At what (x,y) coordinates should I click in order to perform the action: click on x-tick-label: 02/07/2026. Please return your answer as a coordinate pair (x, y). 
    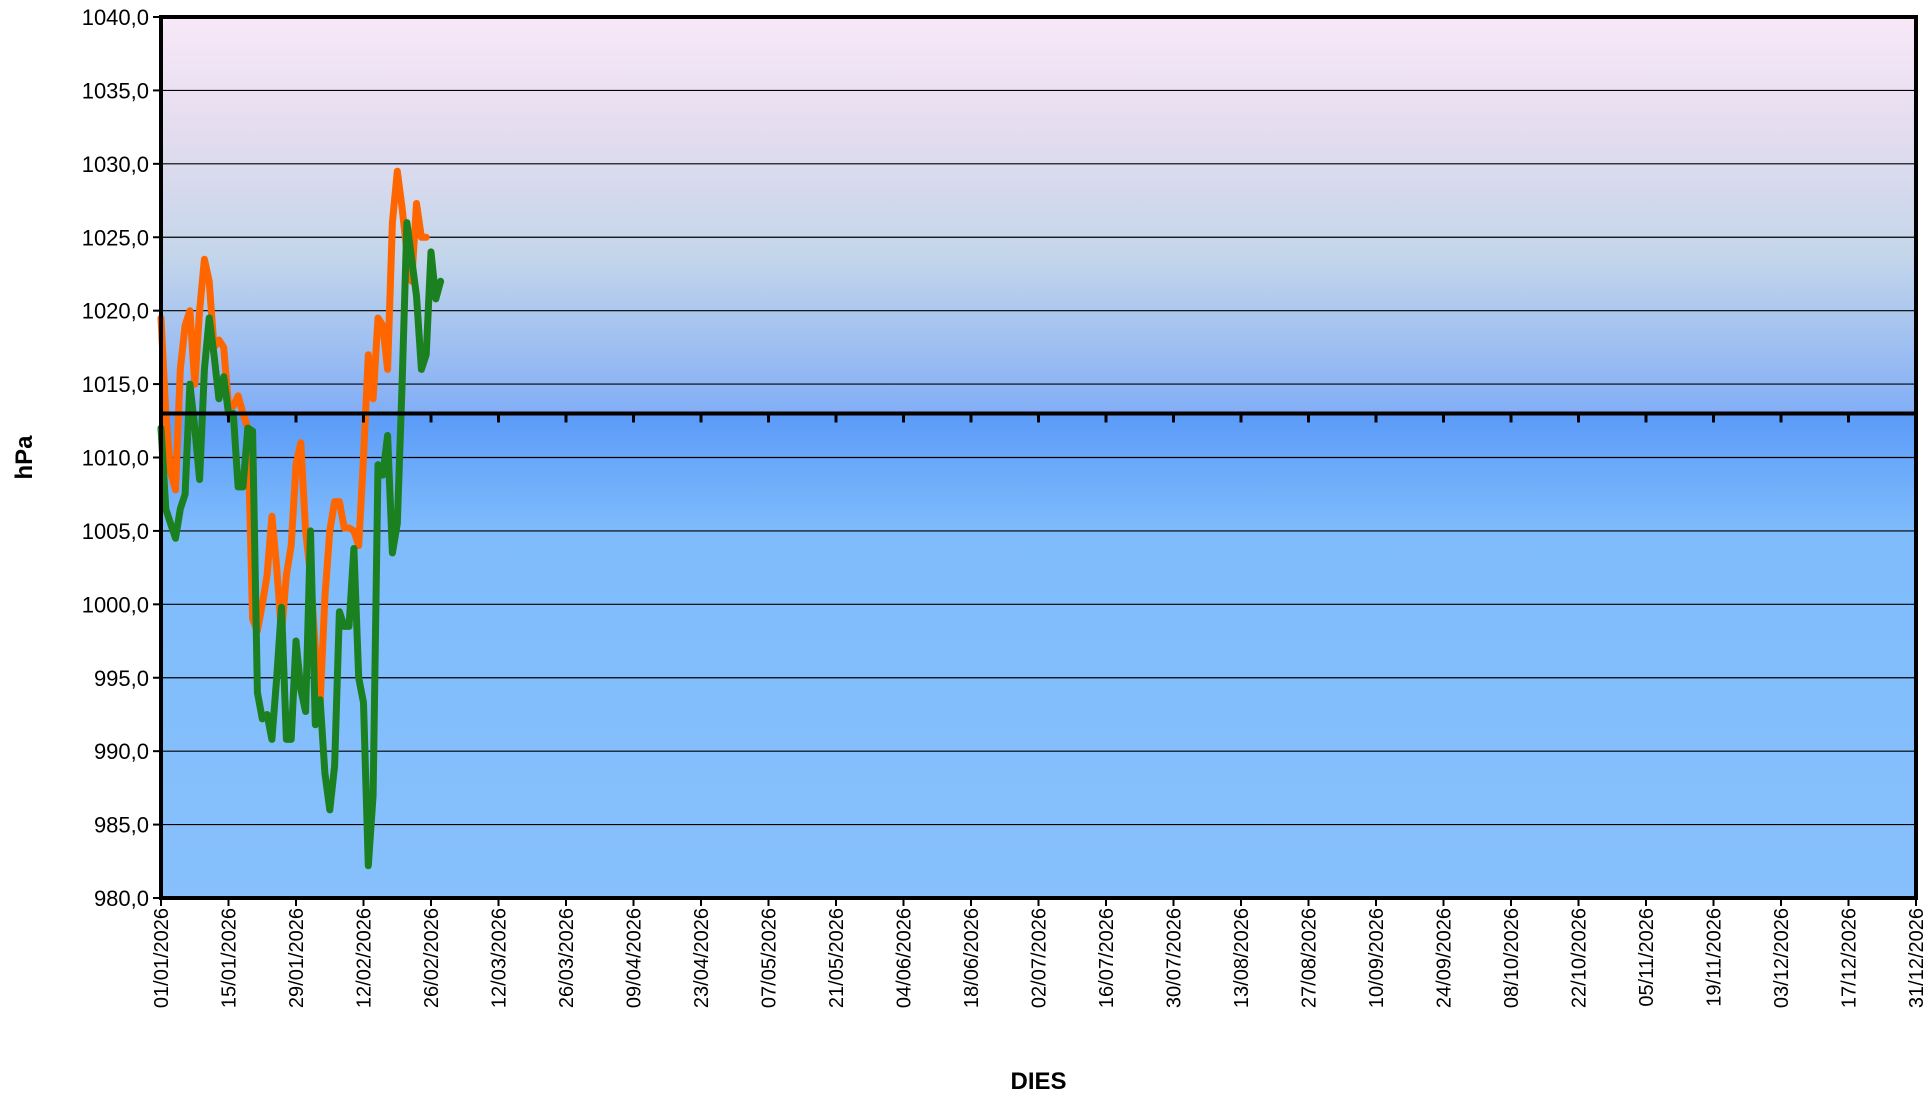
    Looking at the image, I should click on (1040, 958).